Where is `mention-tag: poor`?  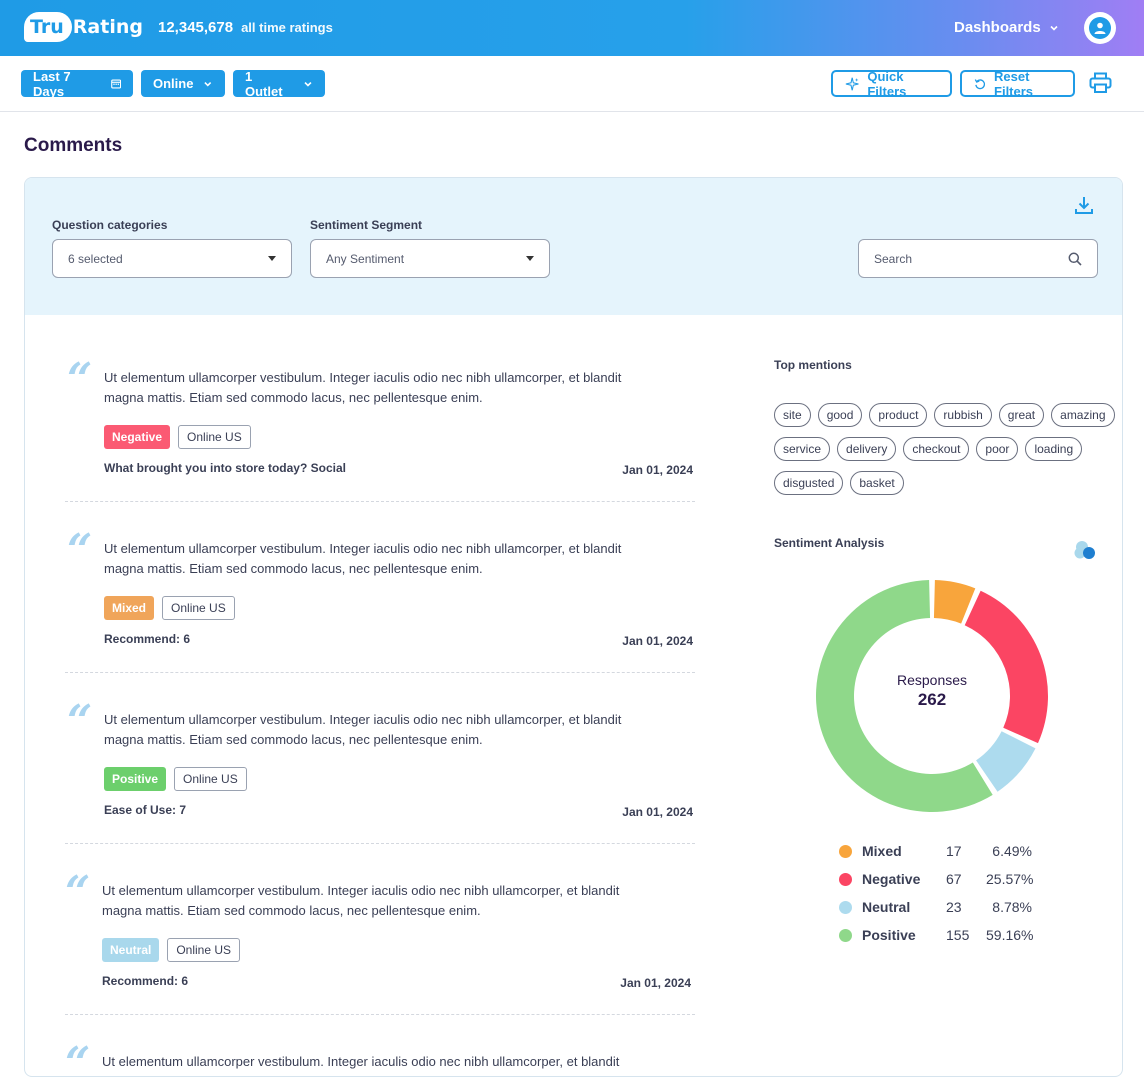 mention-tag: poor is located at coordinates (997, 449).